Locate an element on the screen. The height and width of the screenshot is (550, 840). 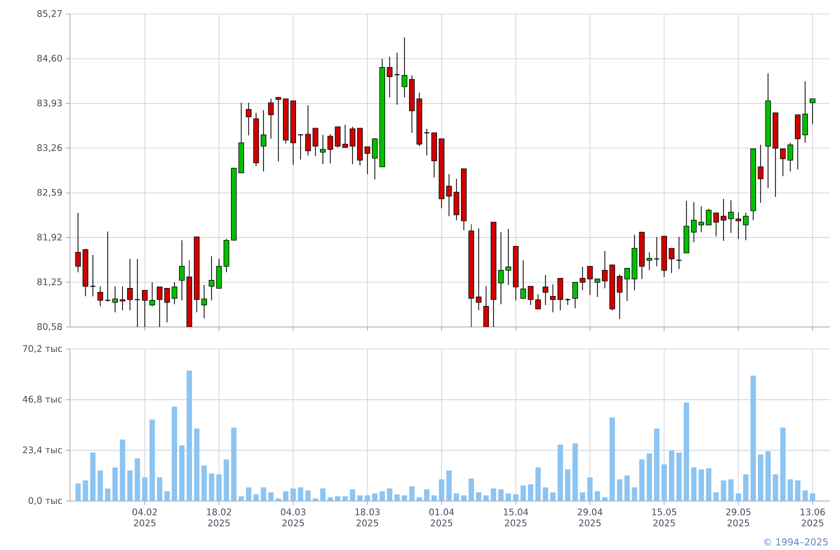
y-tick-label: 80,58 is located at coordinates (49, 327).